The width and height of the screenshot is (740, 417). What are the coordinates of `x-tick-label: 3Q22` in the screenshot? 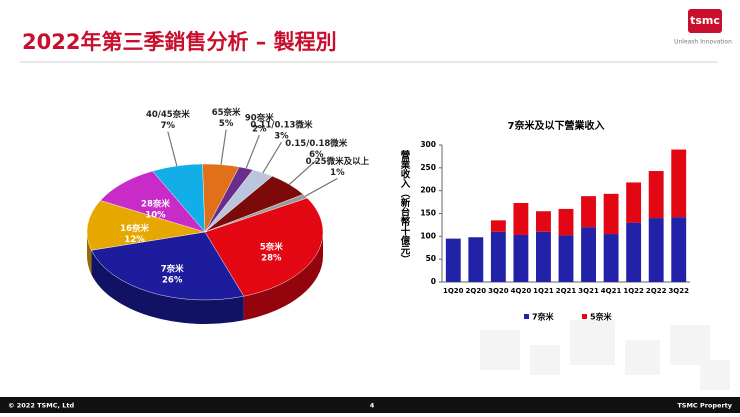 It's located at (678, 291).